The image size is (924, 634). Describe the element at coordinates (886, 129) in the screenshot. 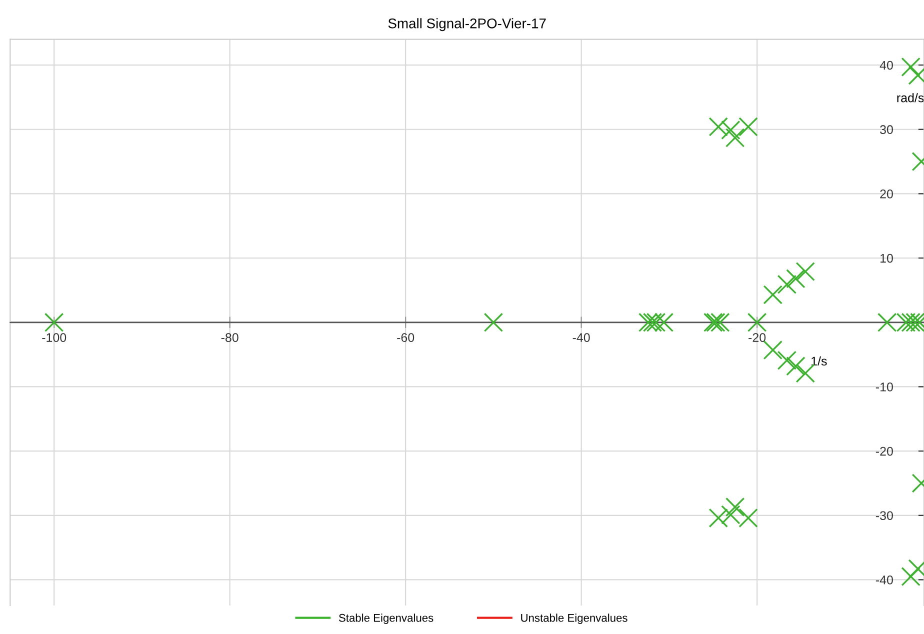

I see `y-tick-label: 30` at that location.